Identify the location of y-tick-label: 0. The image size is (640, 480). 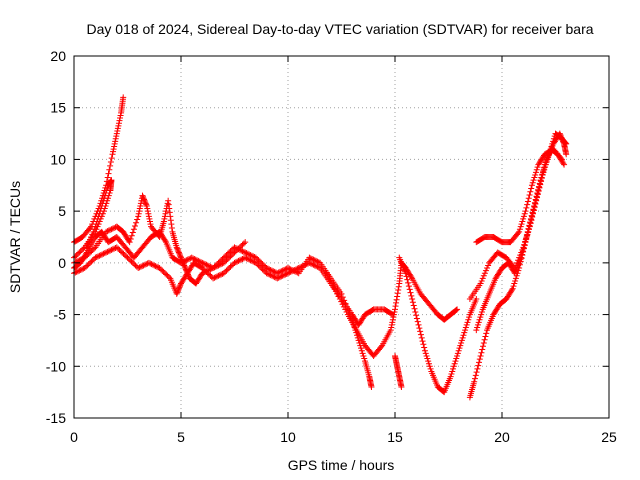
(62, 263).